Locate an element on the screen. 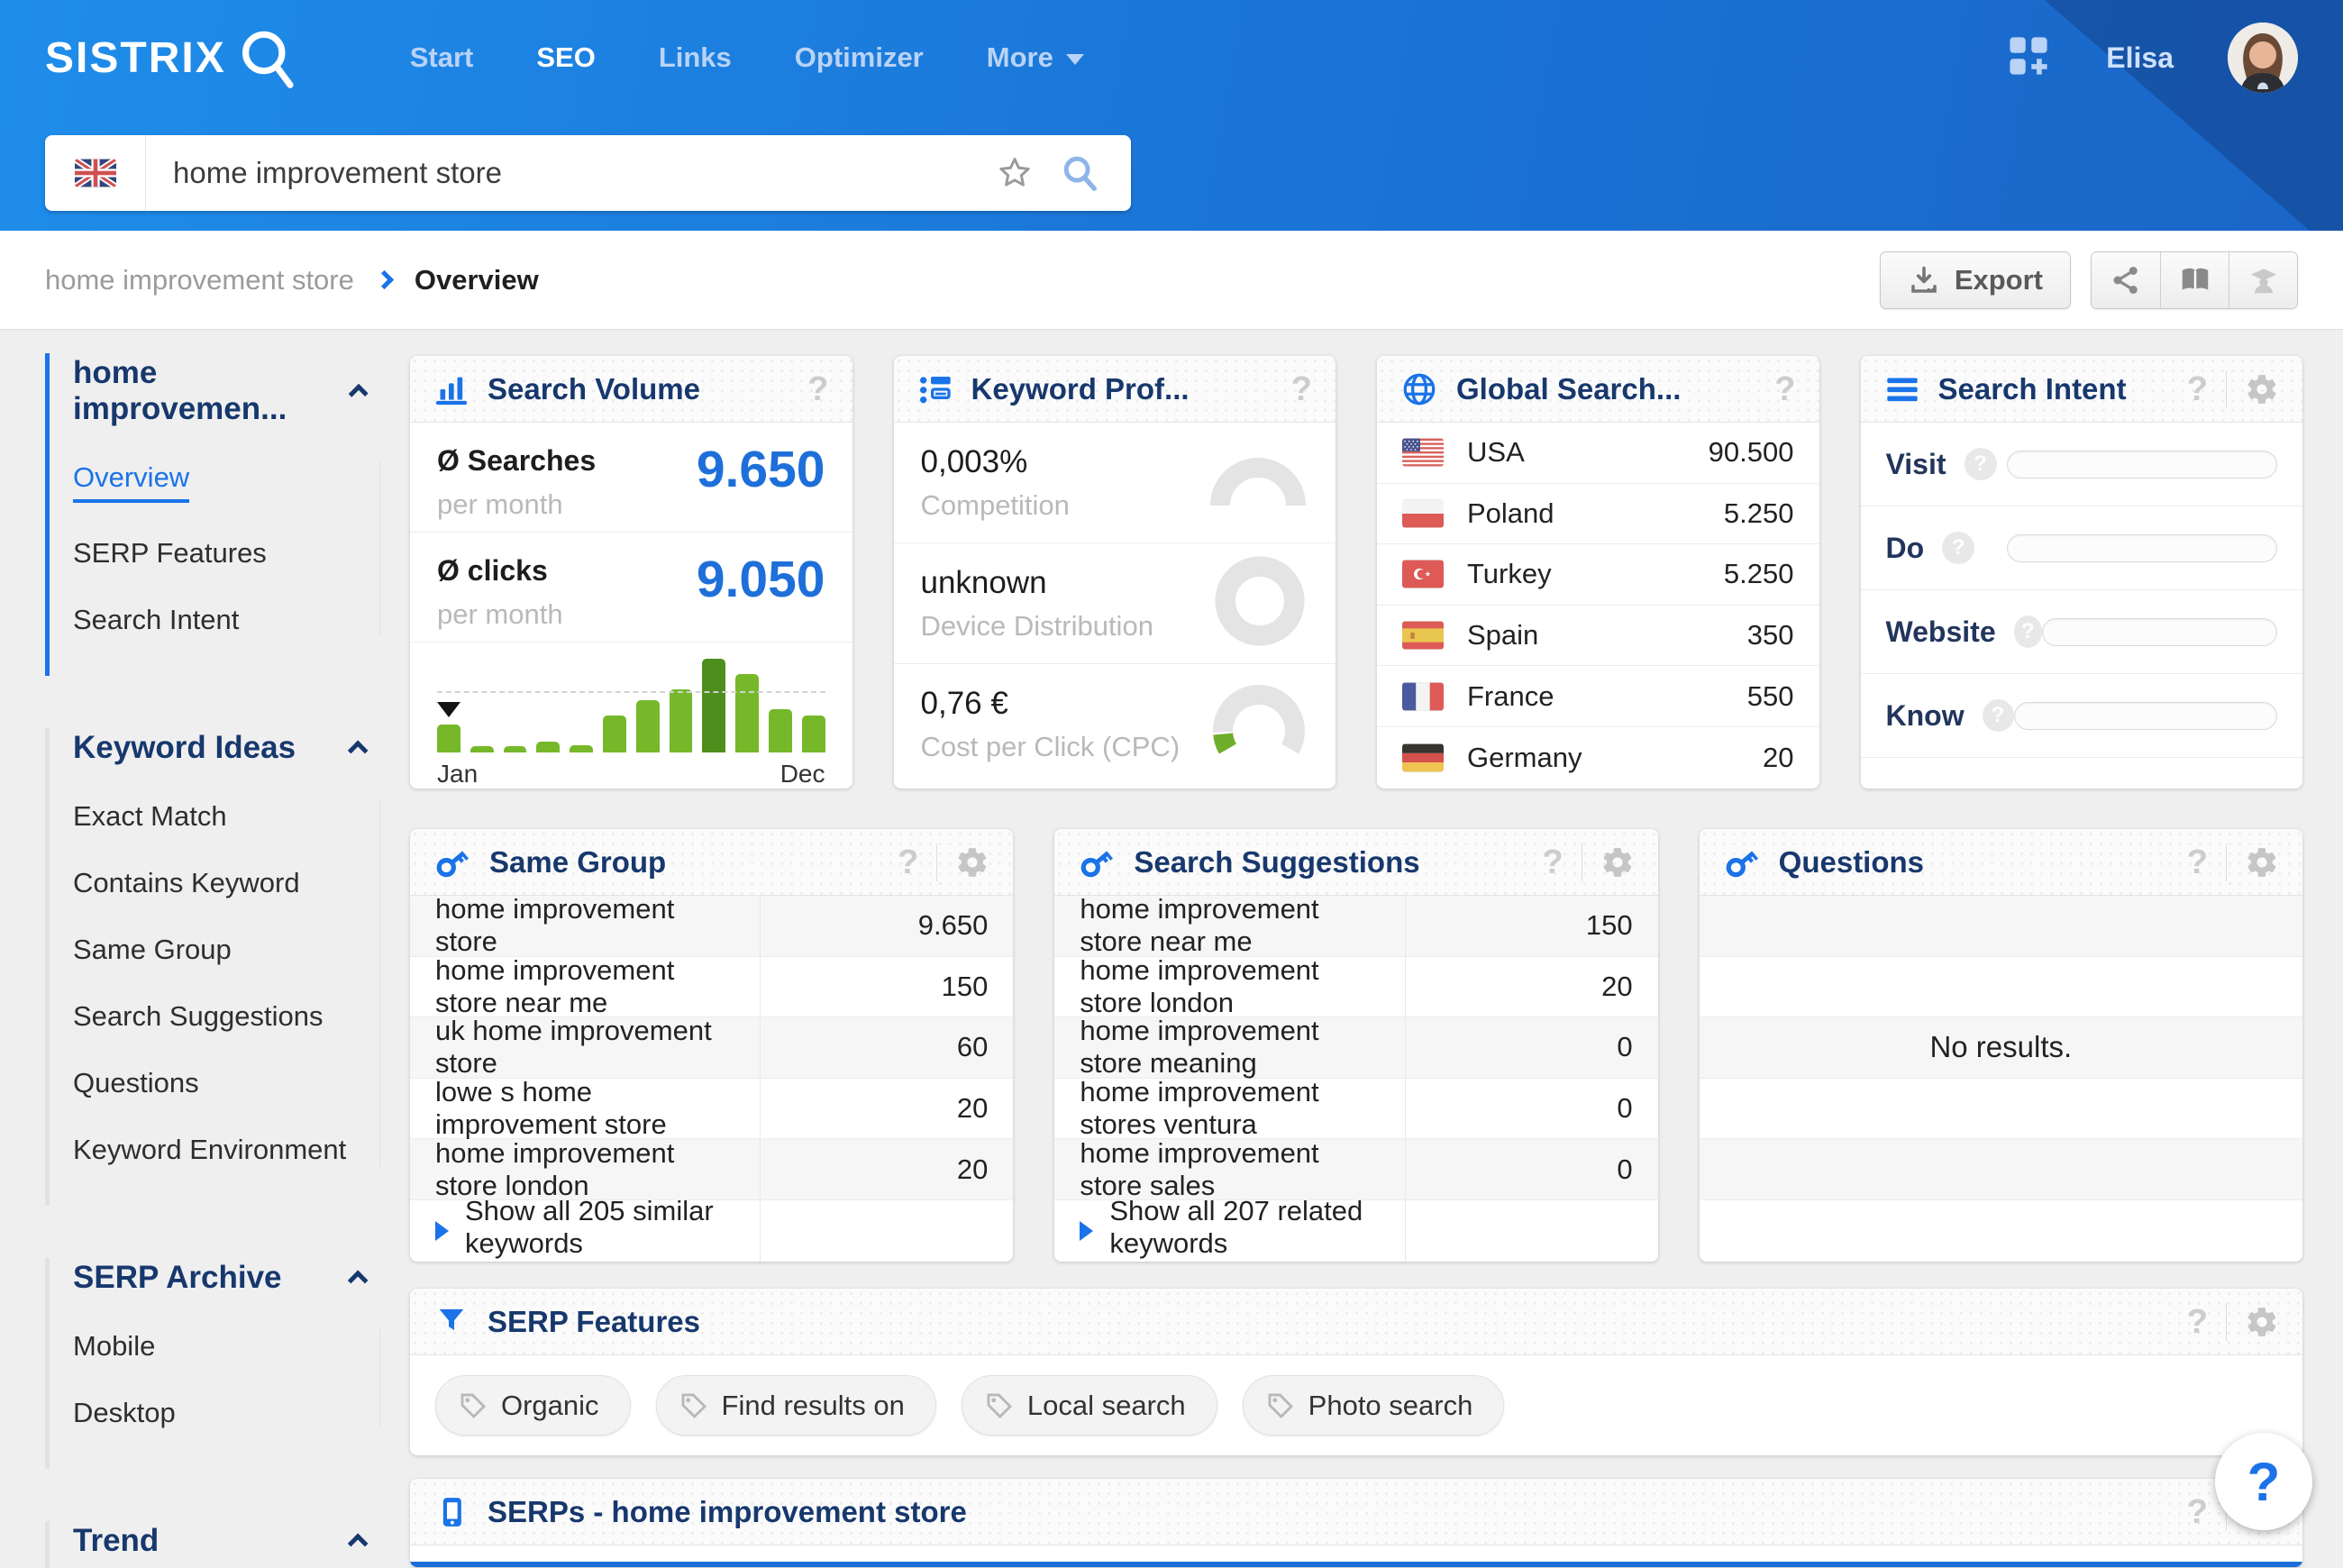 This screenshot has width=2343, height=1568. tag-icon is located at coordinates (694, 1405).